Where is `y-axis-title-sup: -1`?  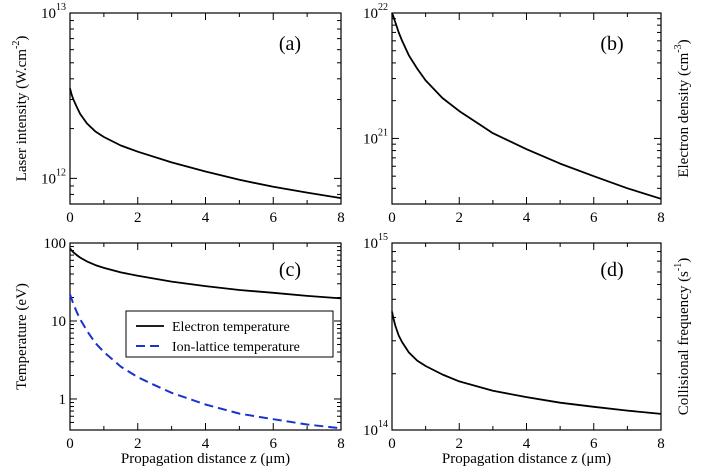
y-axis-title-sup: -1 is located at coordinates (678, 267).